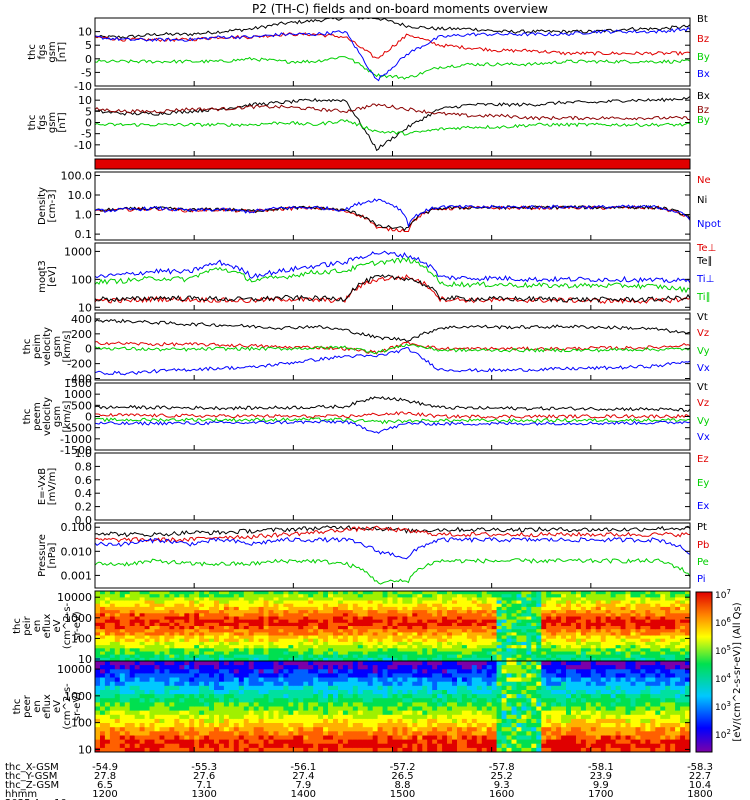  I want to click on legend-Pe: Pe, so click(703, 562).